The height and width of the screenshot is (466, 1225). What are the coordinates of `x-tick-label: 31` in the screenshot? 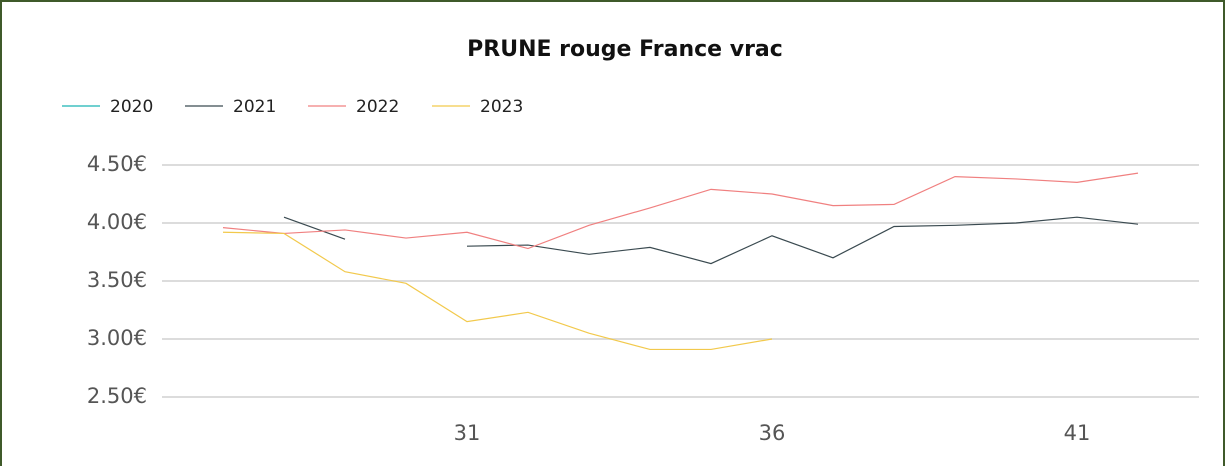 It's located at (467, 433).